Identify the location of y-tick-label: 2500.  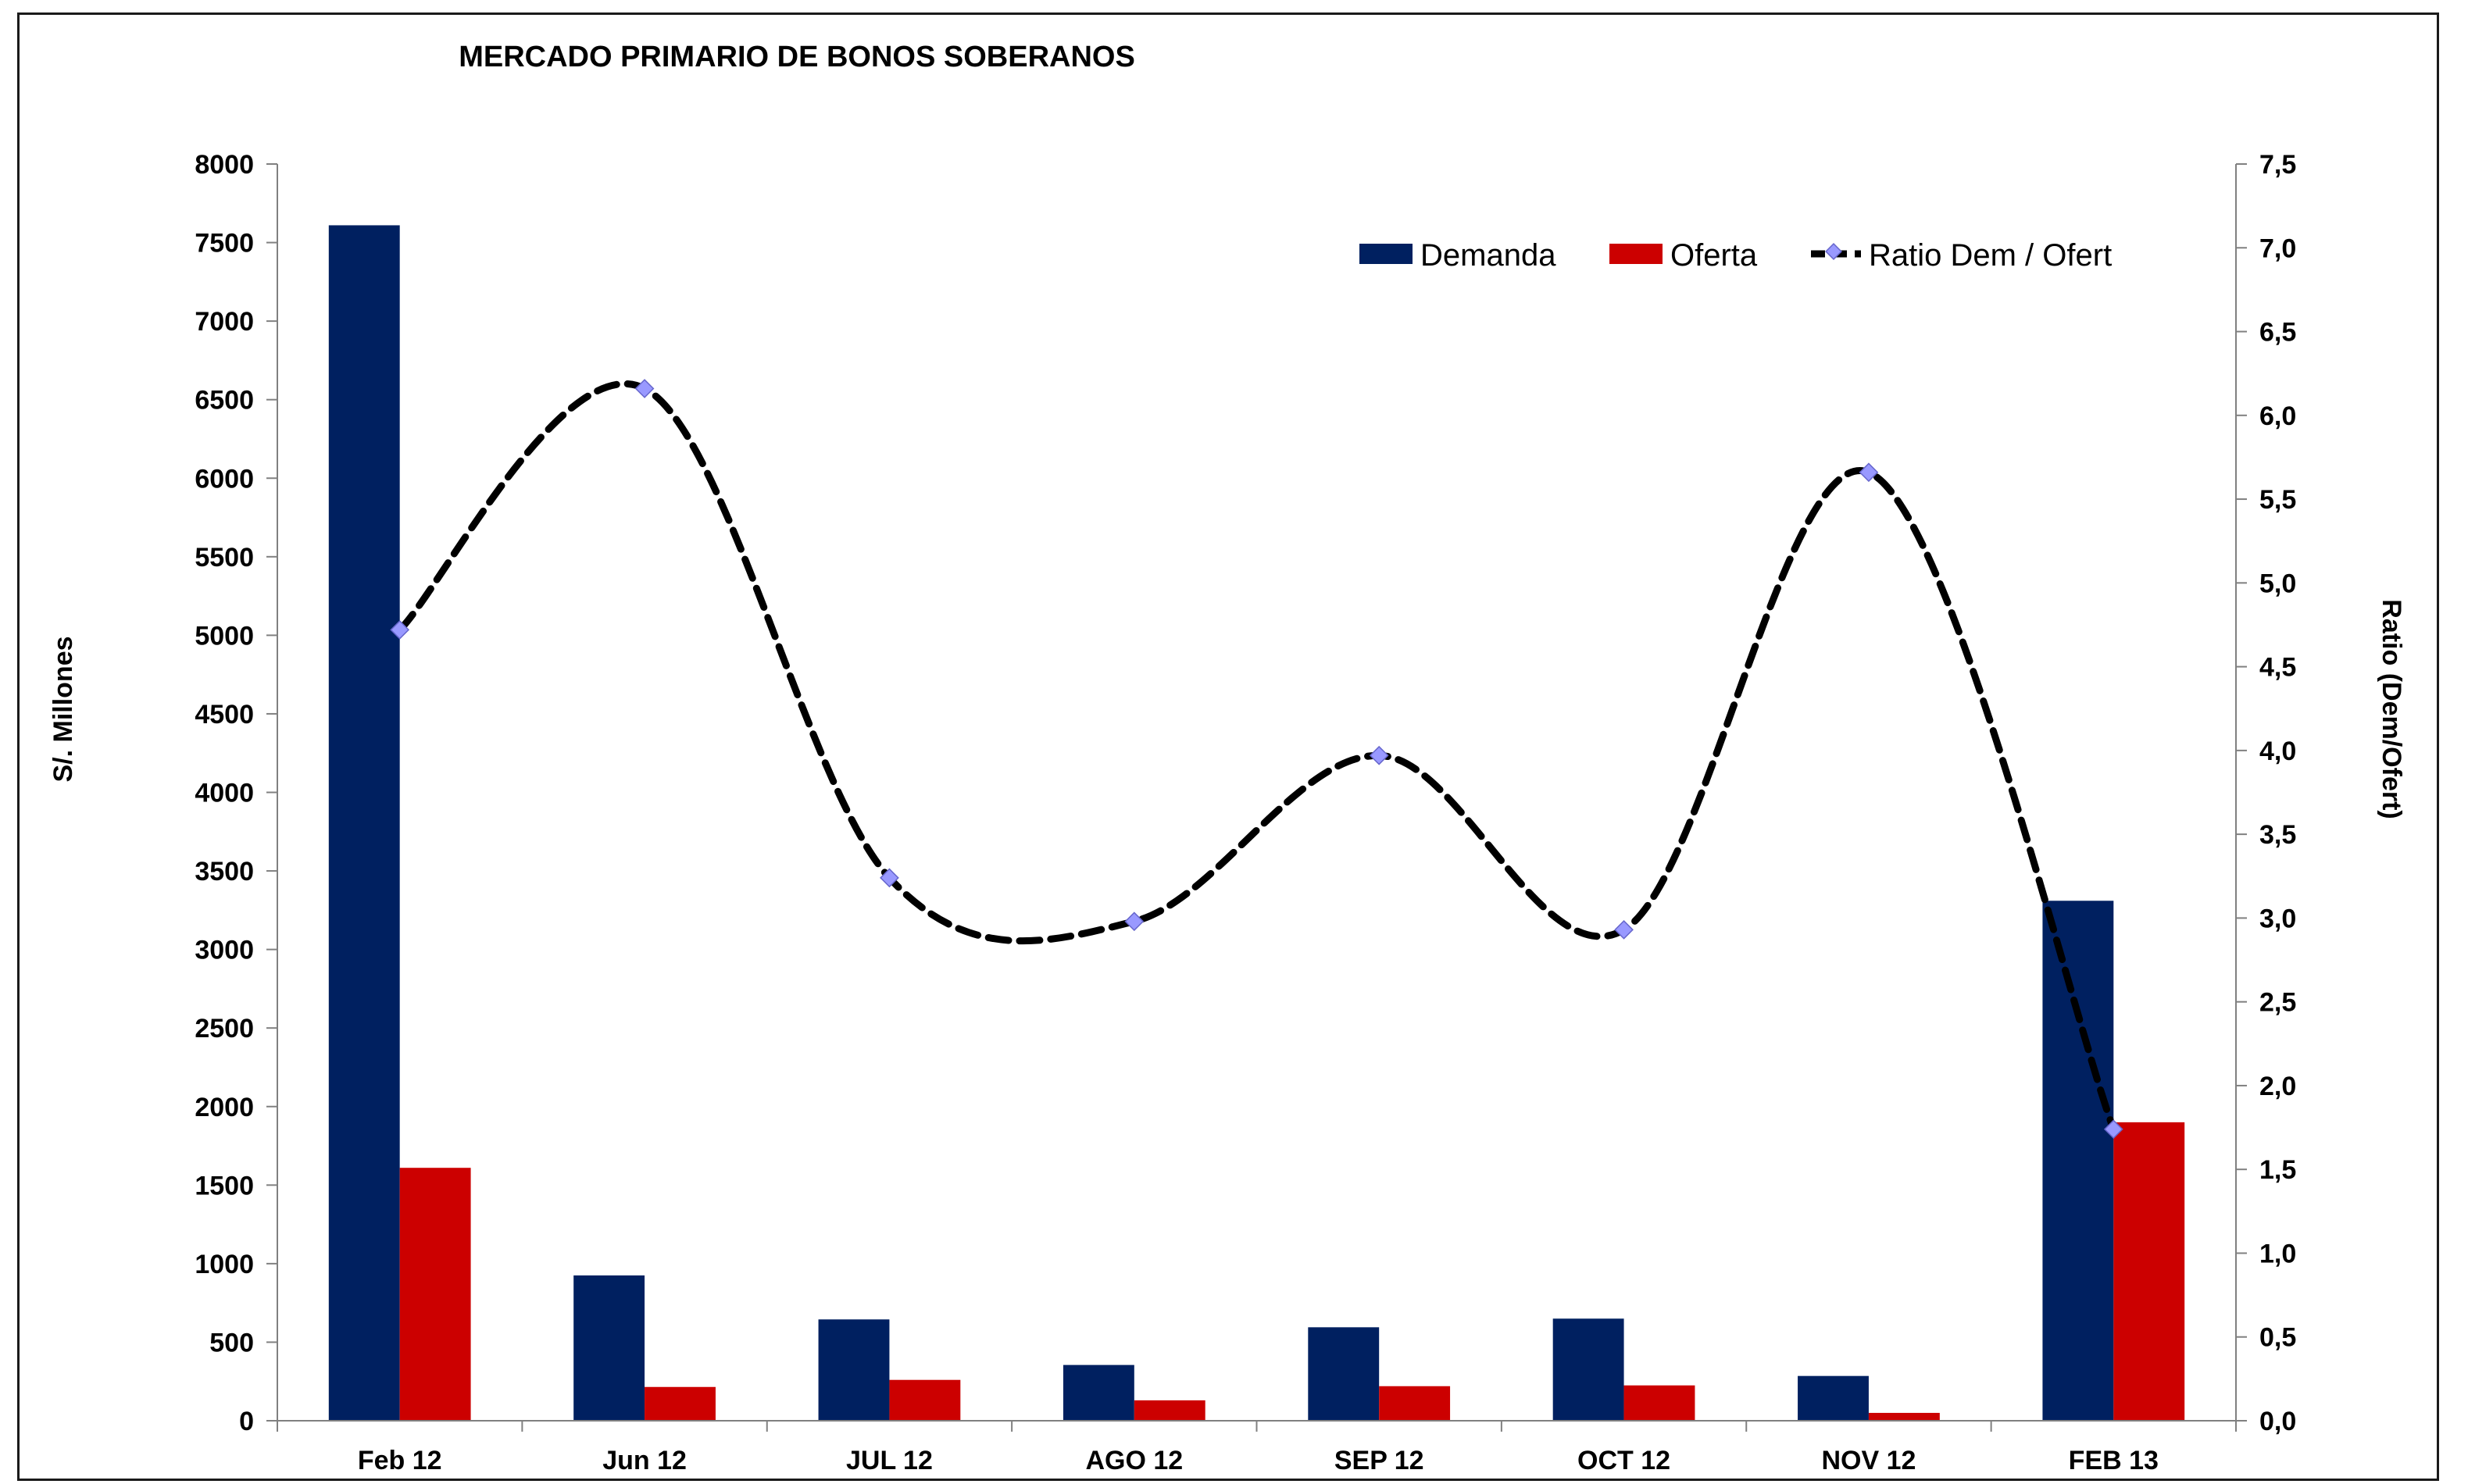
(224, 1028).